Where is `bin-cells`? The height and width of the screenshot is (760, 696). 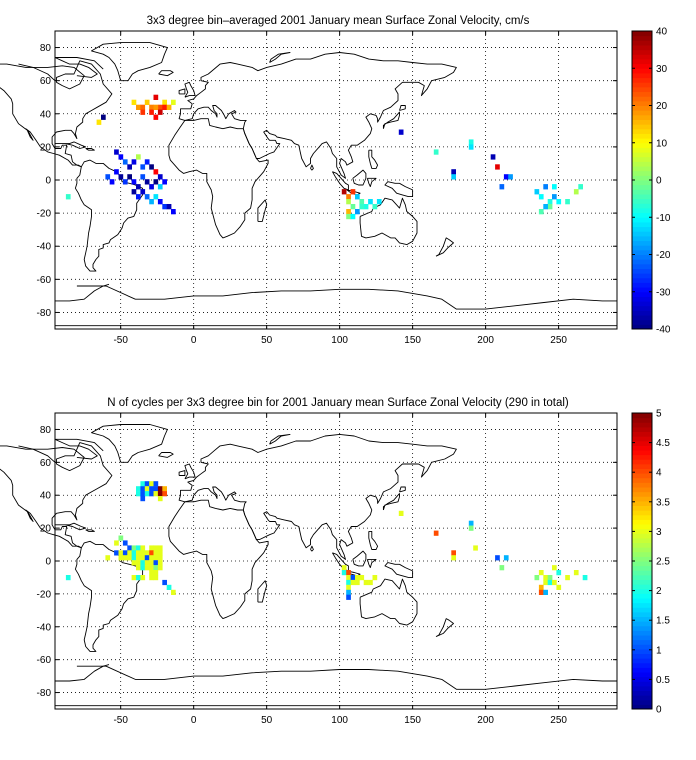
bin-cells is located at coordinates (324, 157).